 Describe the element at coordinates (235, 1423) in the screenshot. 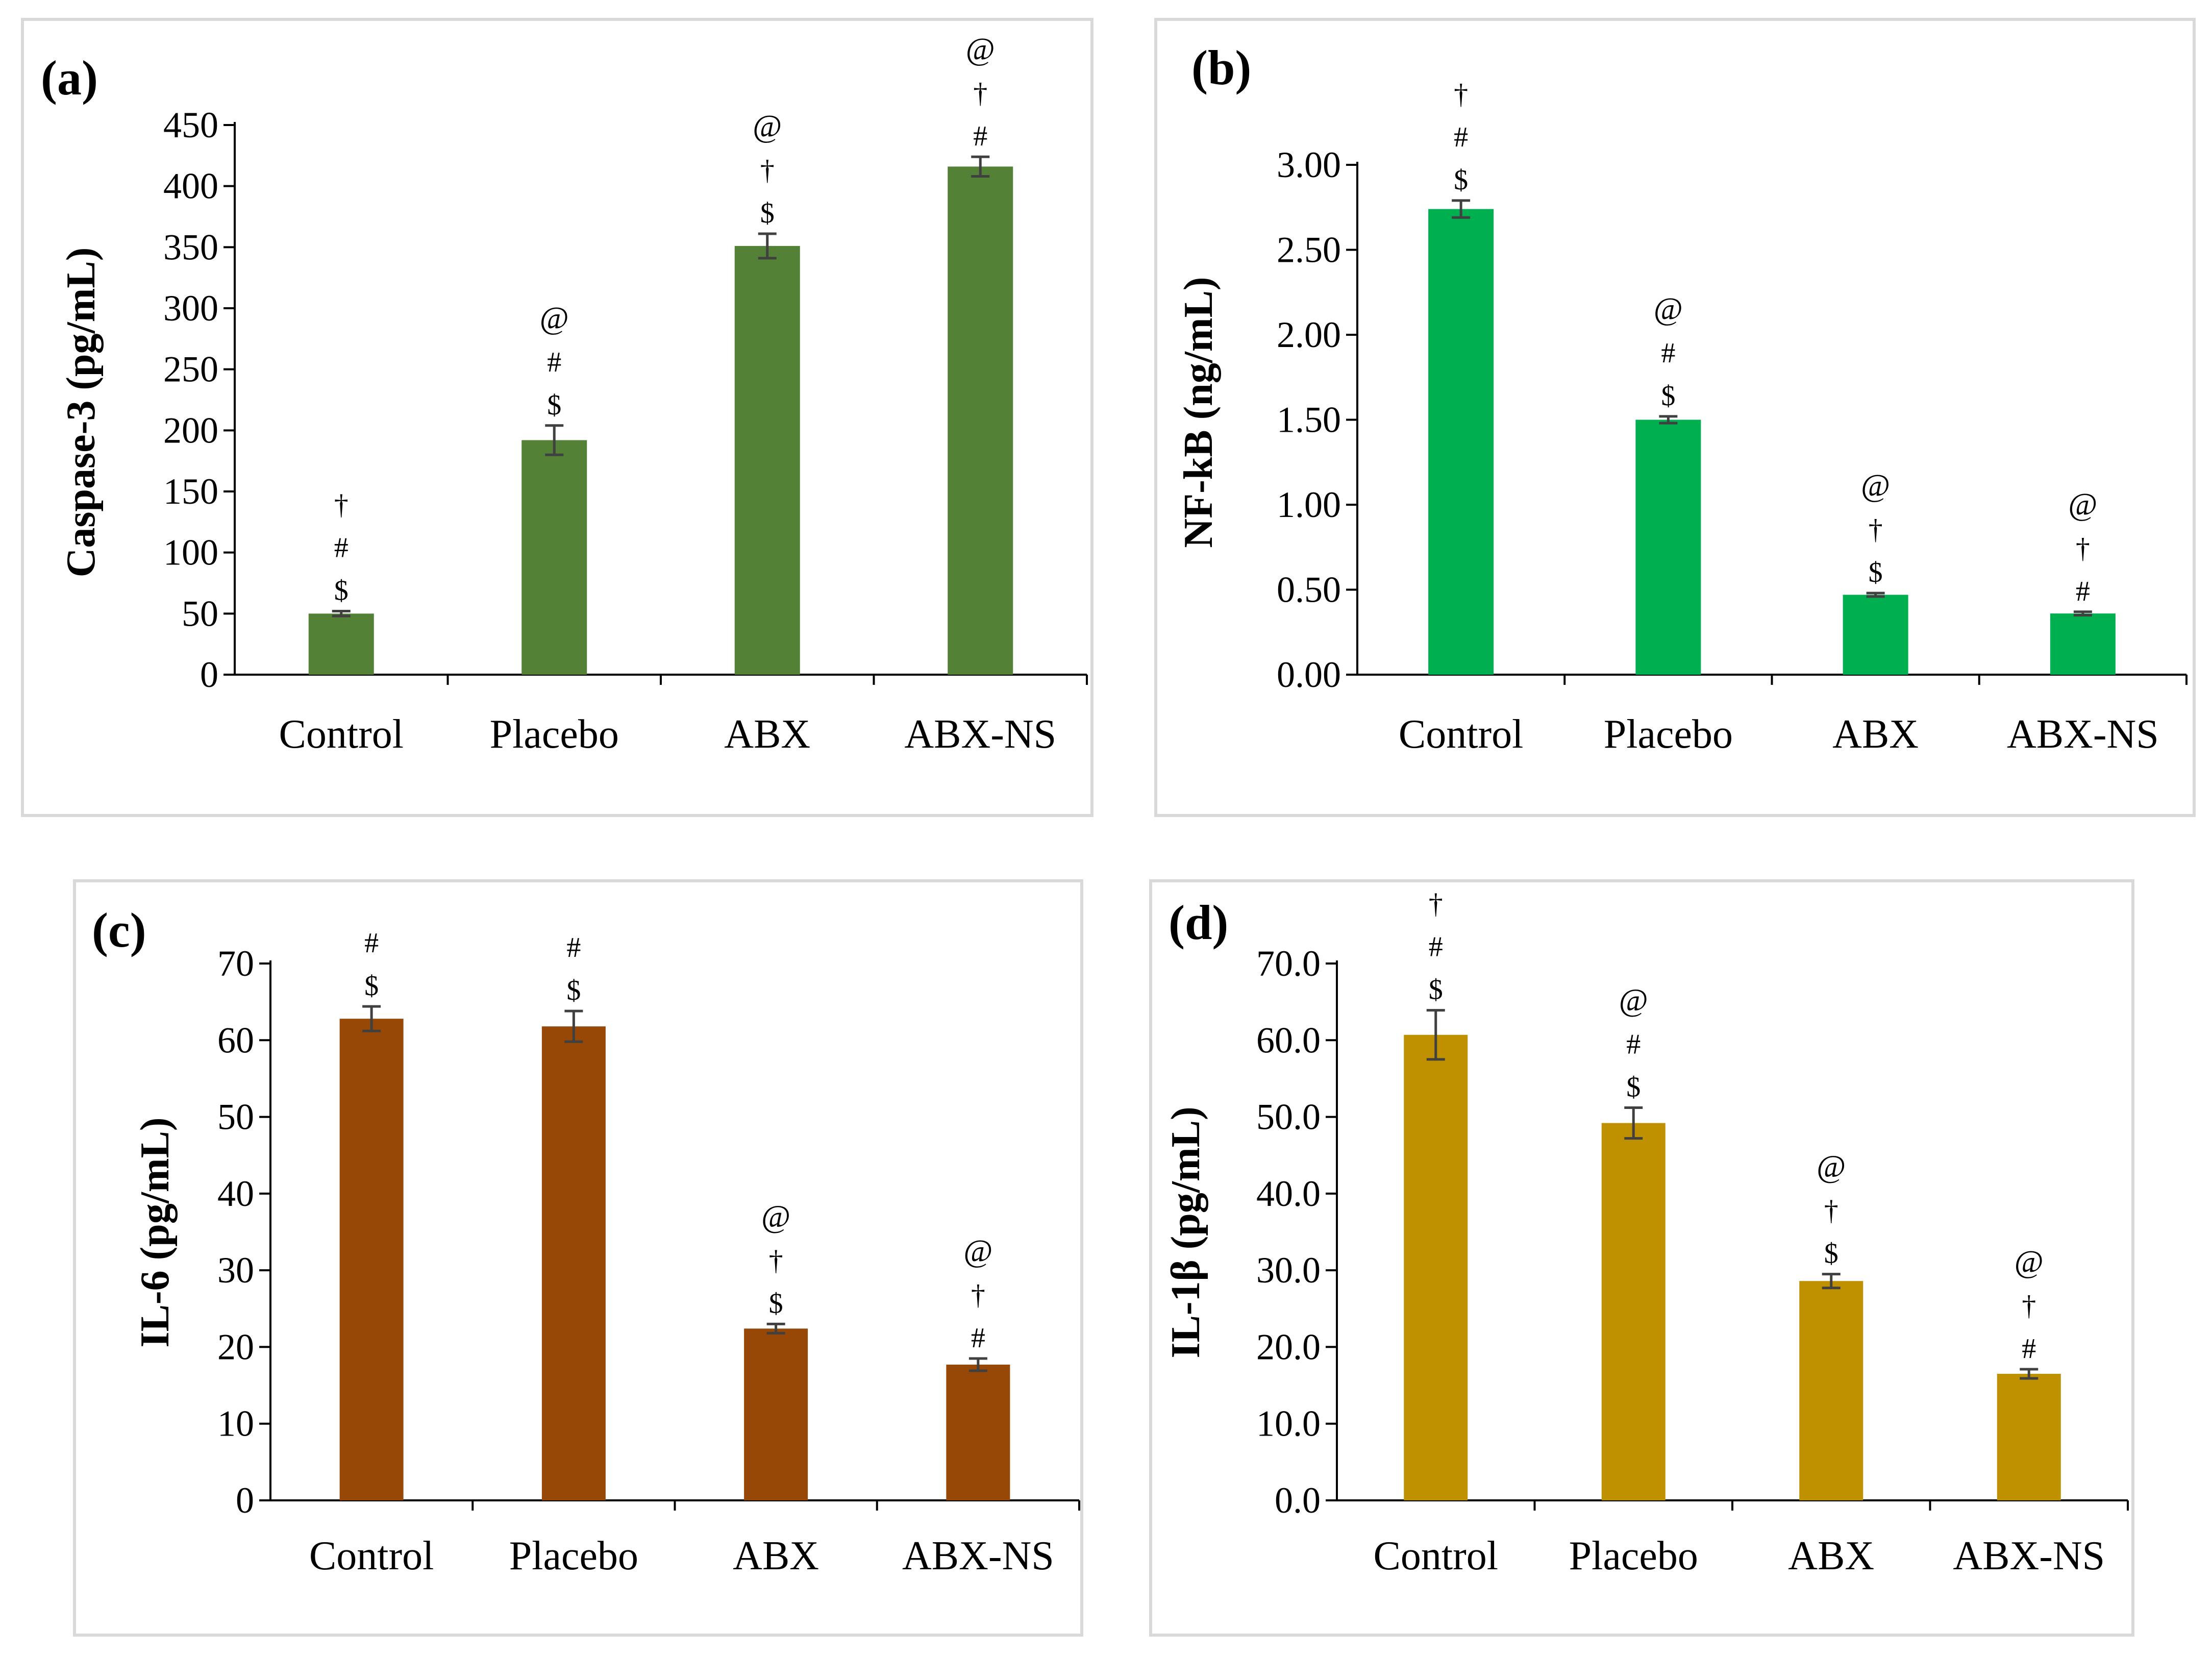

I see `panel-c-y-tick-label: 10` at that location.